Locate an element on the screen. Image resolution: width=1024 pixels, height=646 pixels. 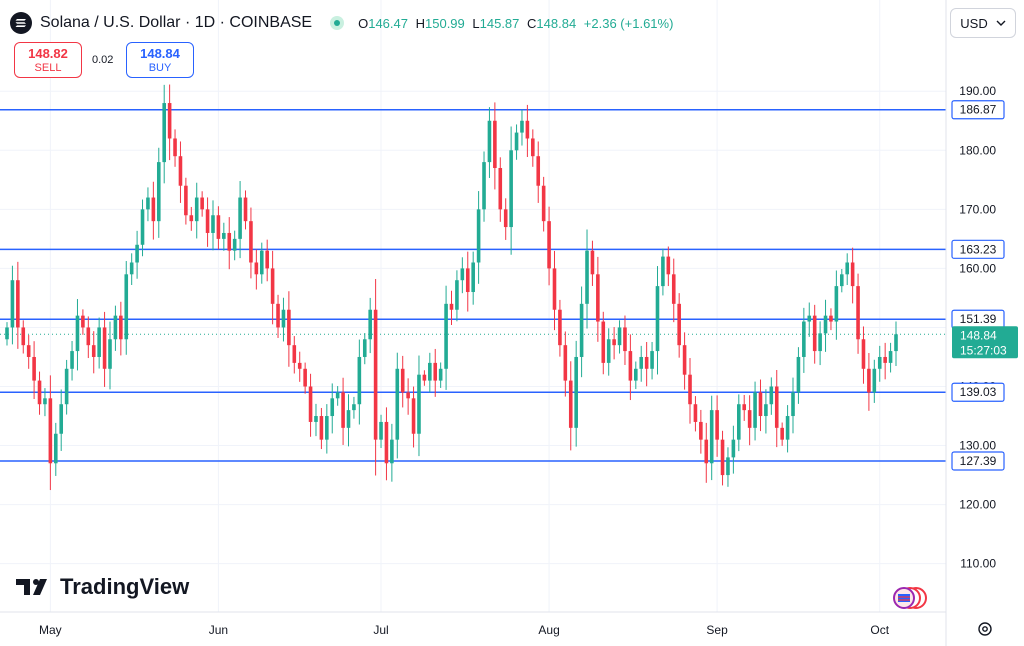
y-tick-label: 110.00 is located at coordinates (978, 564).